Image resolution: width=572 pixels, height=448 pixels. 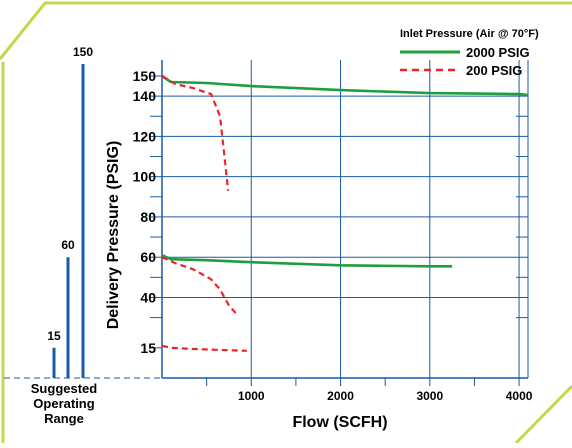 What do you see at coordinates (64, 418) in the screenshot?
I see `range-label-line-3: Range` at bounding box center [64, 418].